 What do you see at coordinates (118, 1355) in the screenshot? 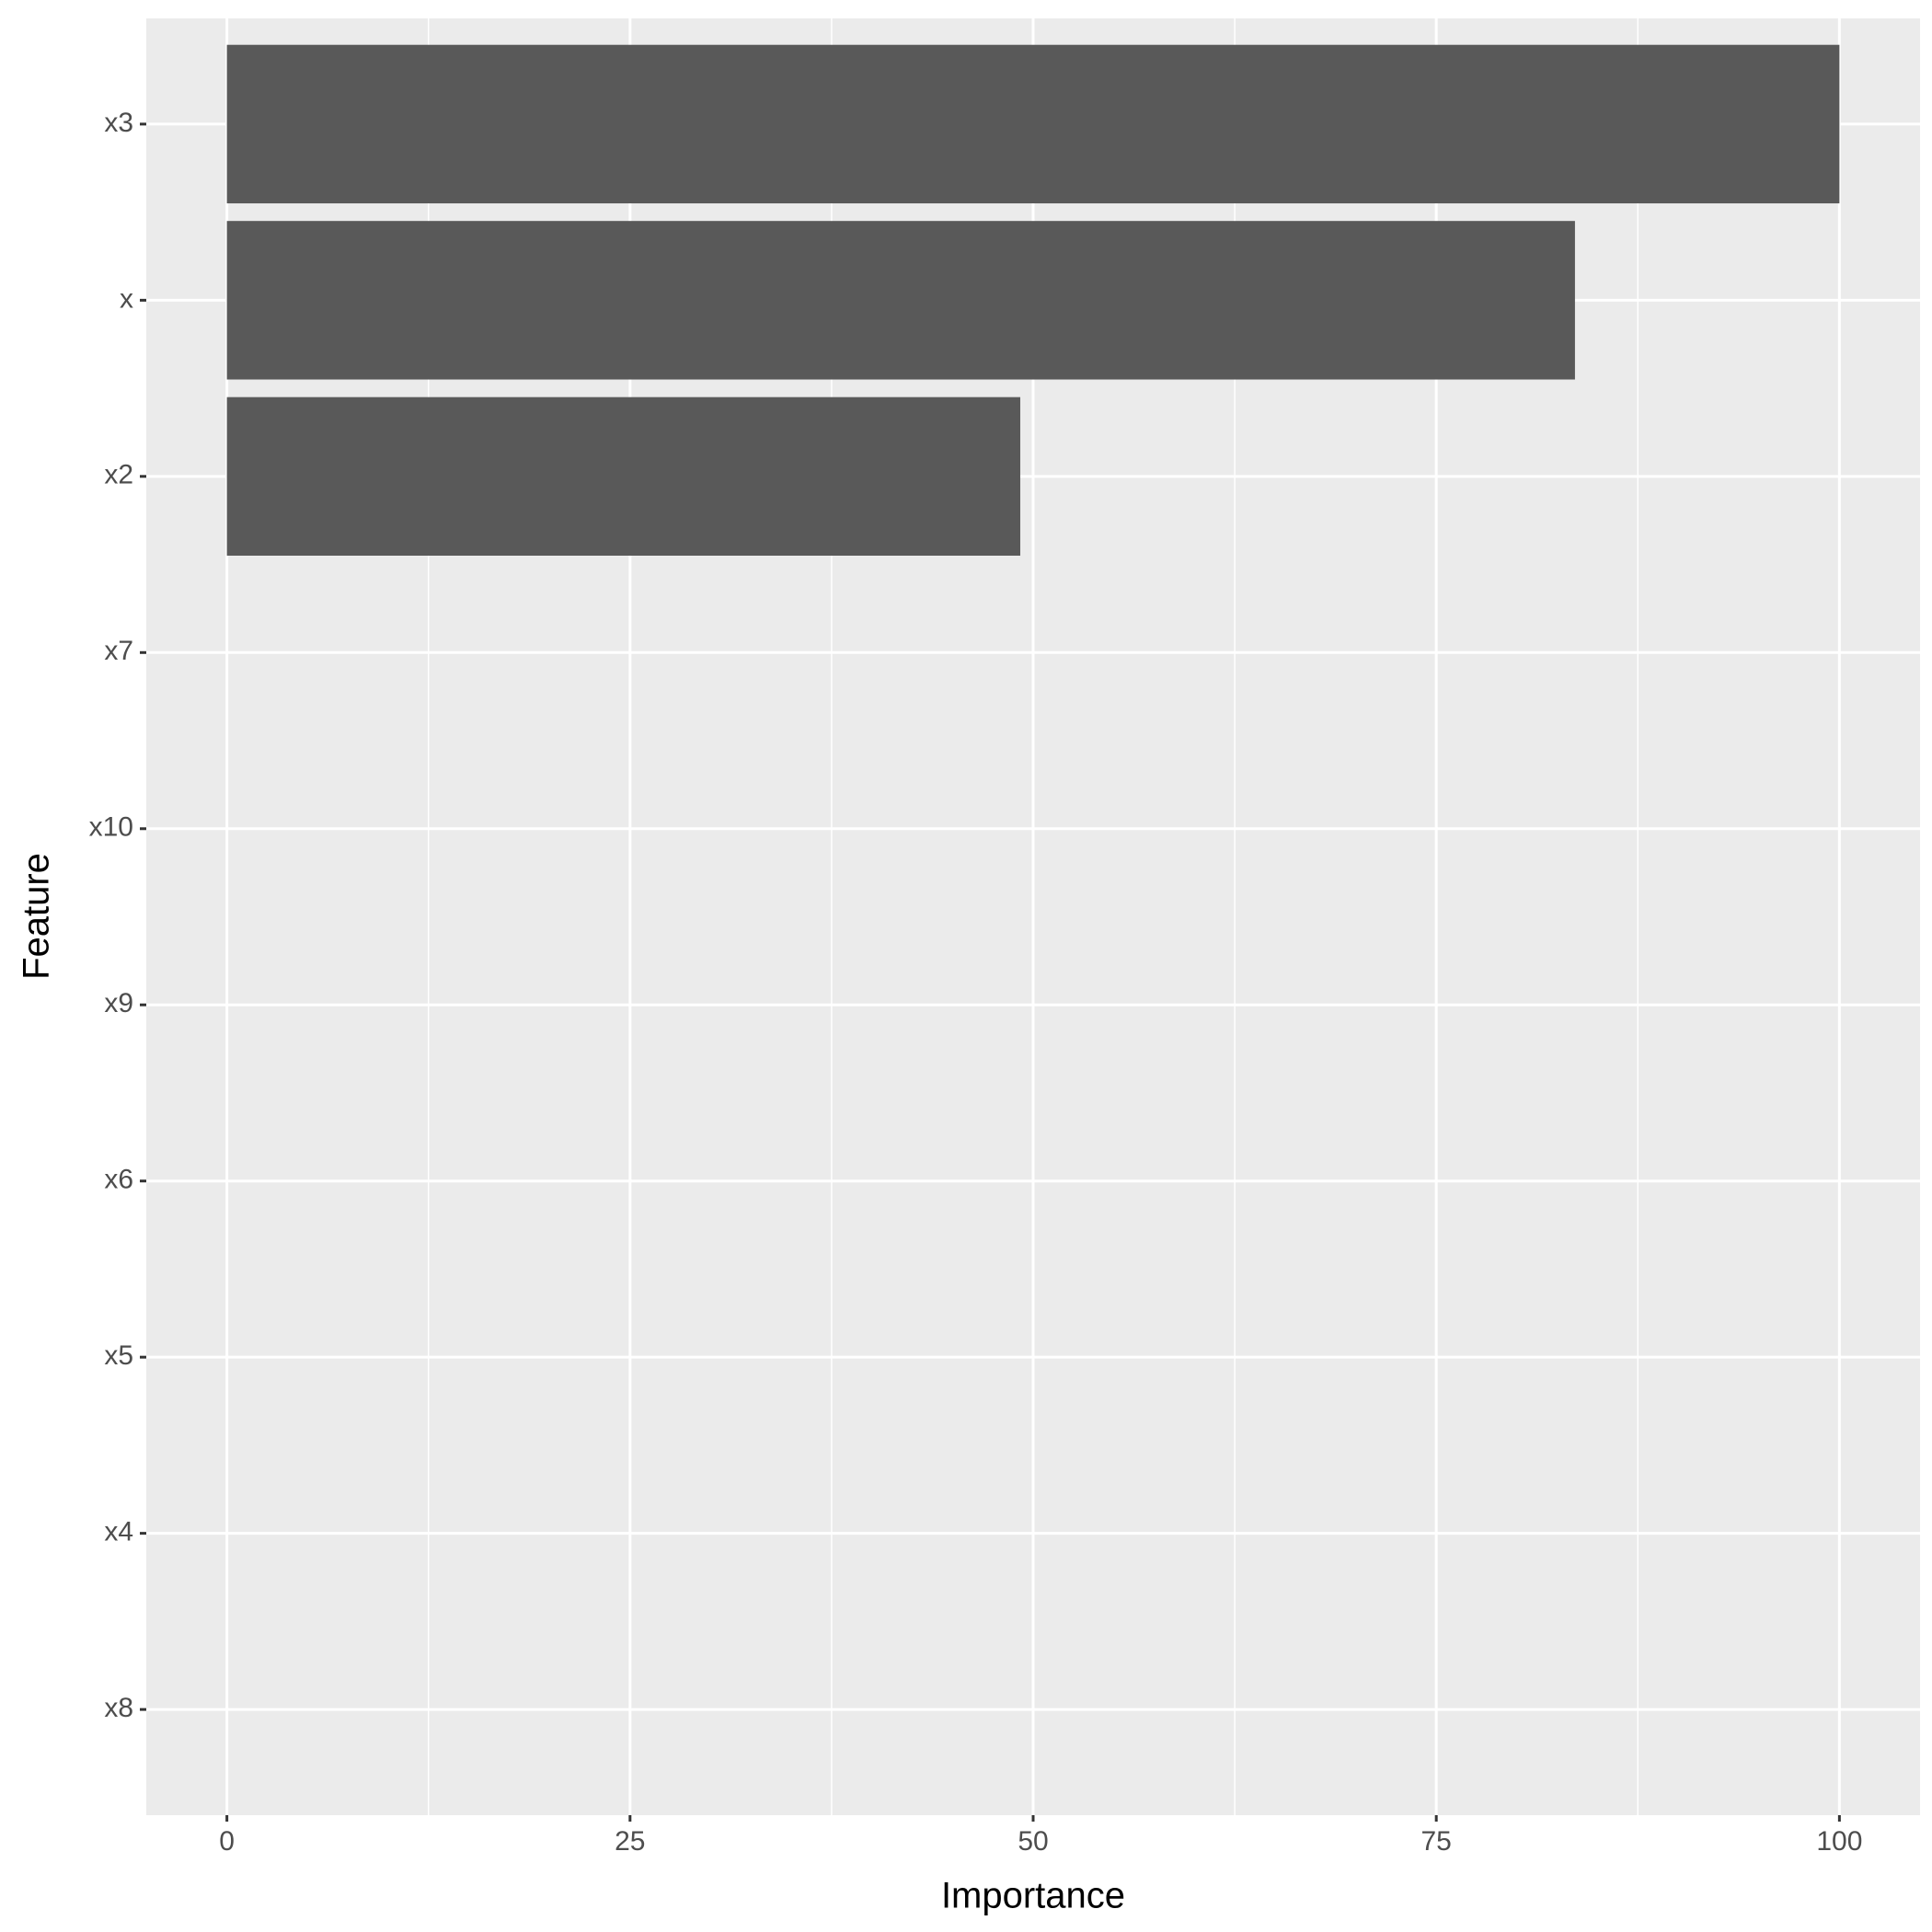
I see `y-tick-label: x5` at bounding box center [118, 1355].